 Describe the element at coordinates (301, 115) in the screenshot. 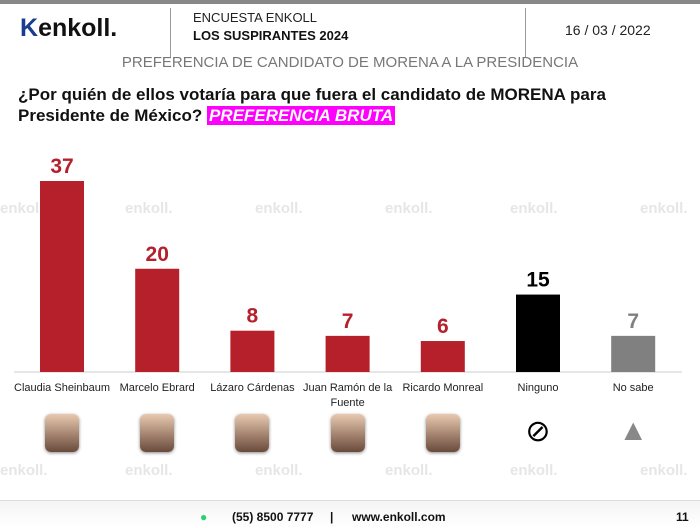

I see `highlight-label: PREFERENCIA BRUTA` at that location.